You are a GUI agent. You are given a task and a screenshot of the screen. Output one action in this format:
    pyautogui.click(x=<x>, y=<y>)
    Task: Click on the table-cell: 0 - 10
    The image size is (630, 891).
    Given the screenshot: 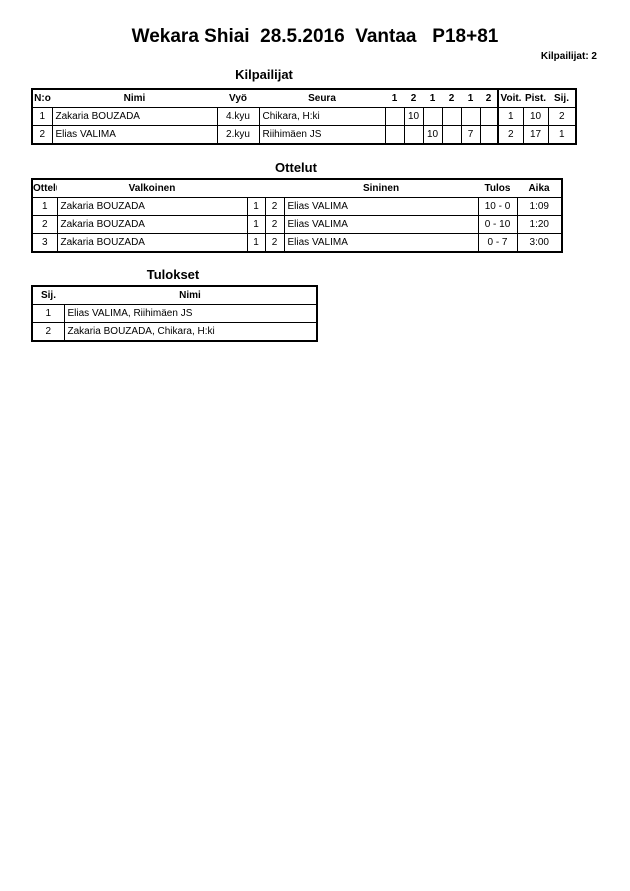 What is the action you would take?
    pyautogui.click(x=497, y=224)
    